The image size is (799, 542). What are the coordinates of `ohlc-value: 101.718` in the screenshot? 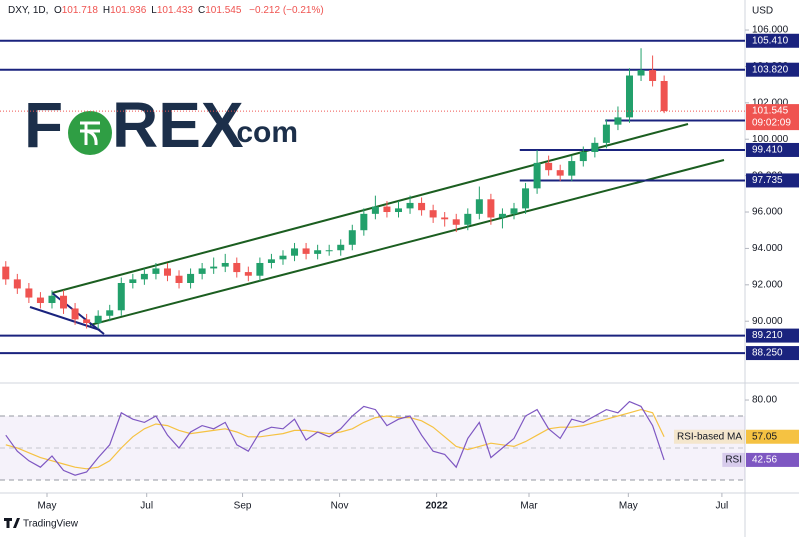 It's located at (79, 10).